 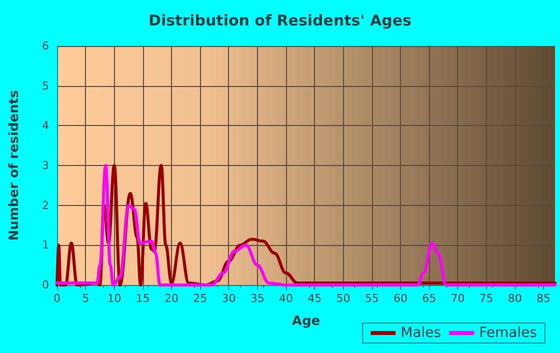 What do you see at coordinates (45, 285) in the screenshot?
I see `y-tick-label: 0` at bounding box center [45, 285].